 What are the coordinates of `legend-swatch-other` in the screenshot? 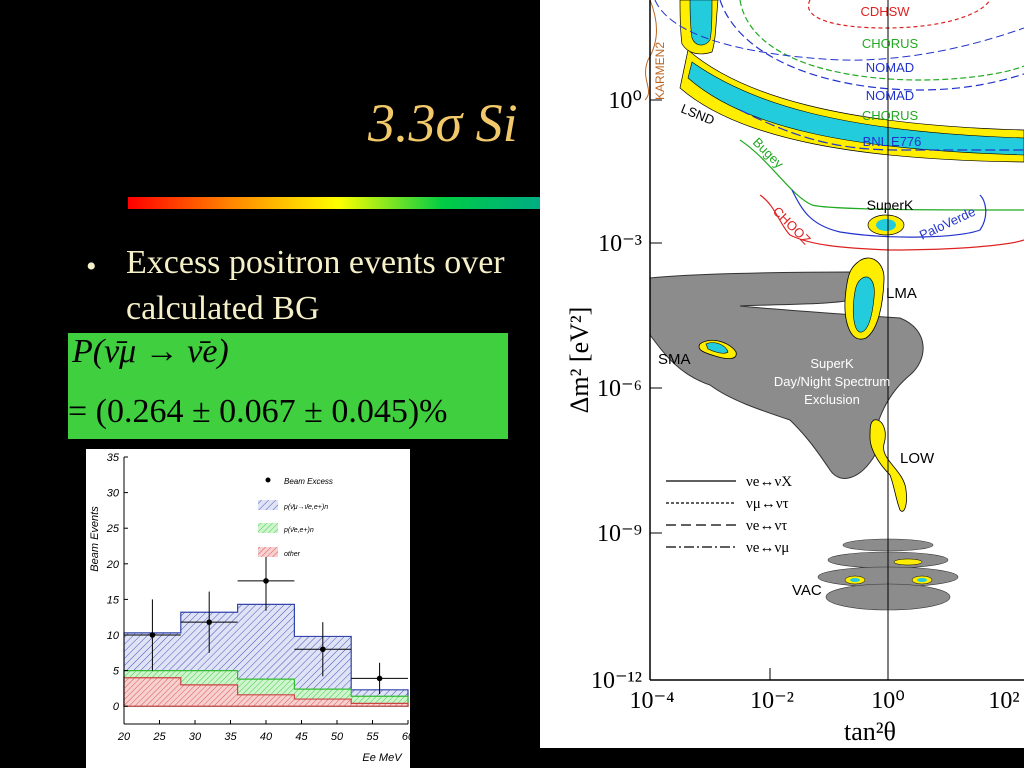 It's located at (268, 552).